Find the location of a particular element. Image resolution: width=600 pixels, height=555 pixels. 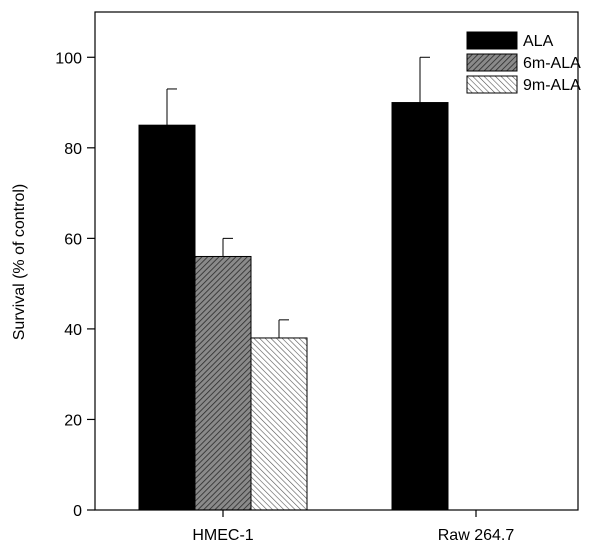

legend-swatch-9m-ala is located at coordinates (492, 84).